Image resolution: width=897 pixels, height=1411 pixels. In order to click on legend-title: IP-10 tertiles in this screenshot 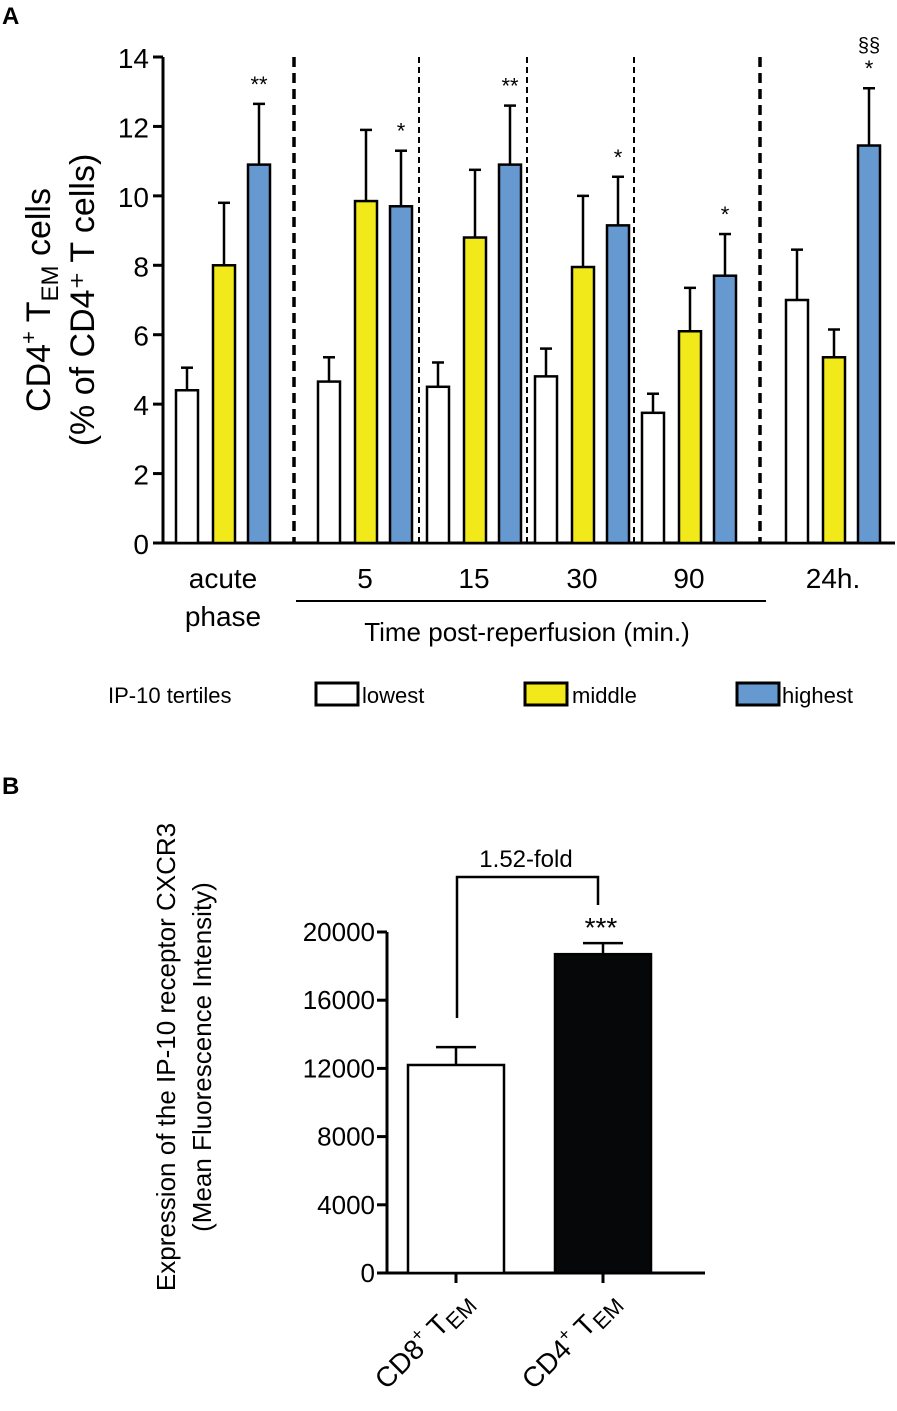, I will do `click(170, 695)`.